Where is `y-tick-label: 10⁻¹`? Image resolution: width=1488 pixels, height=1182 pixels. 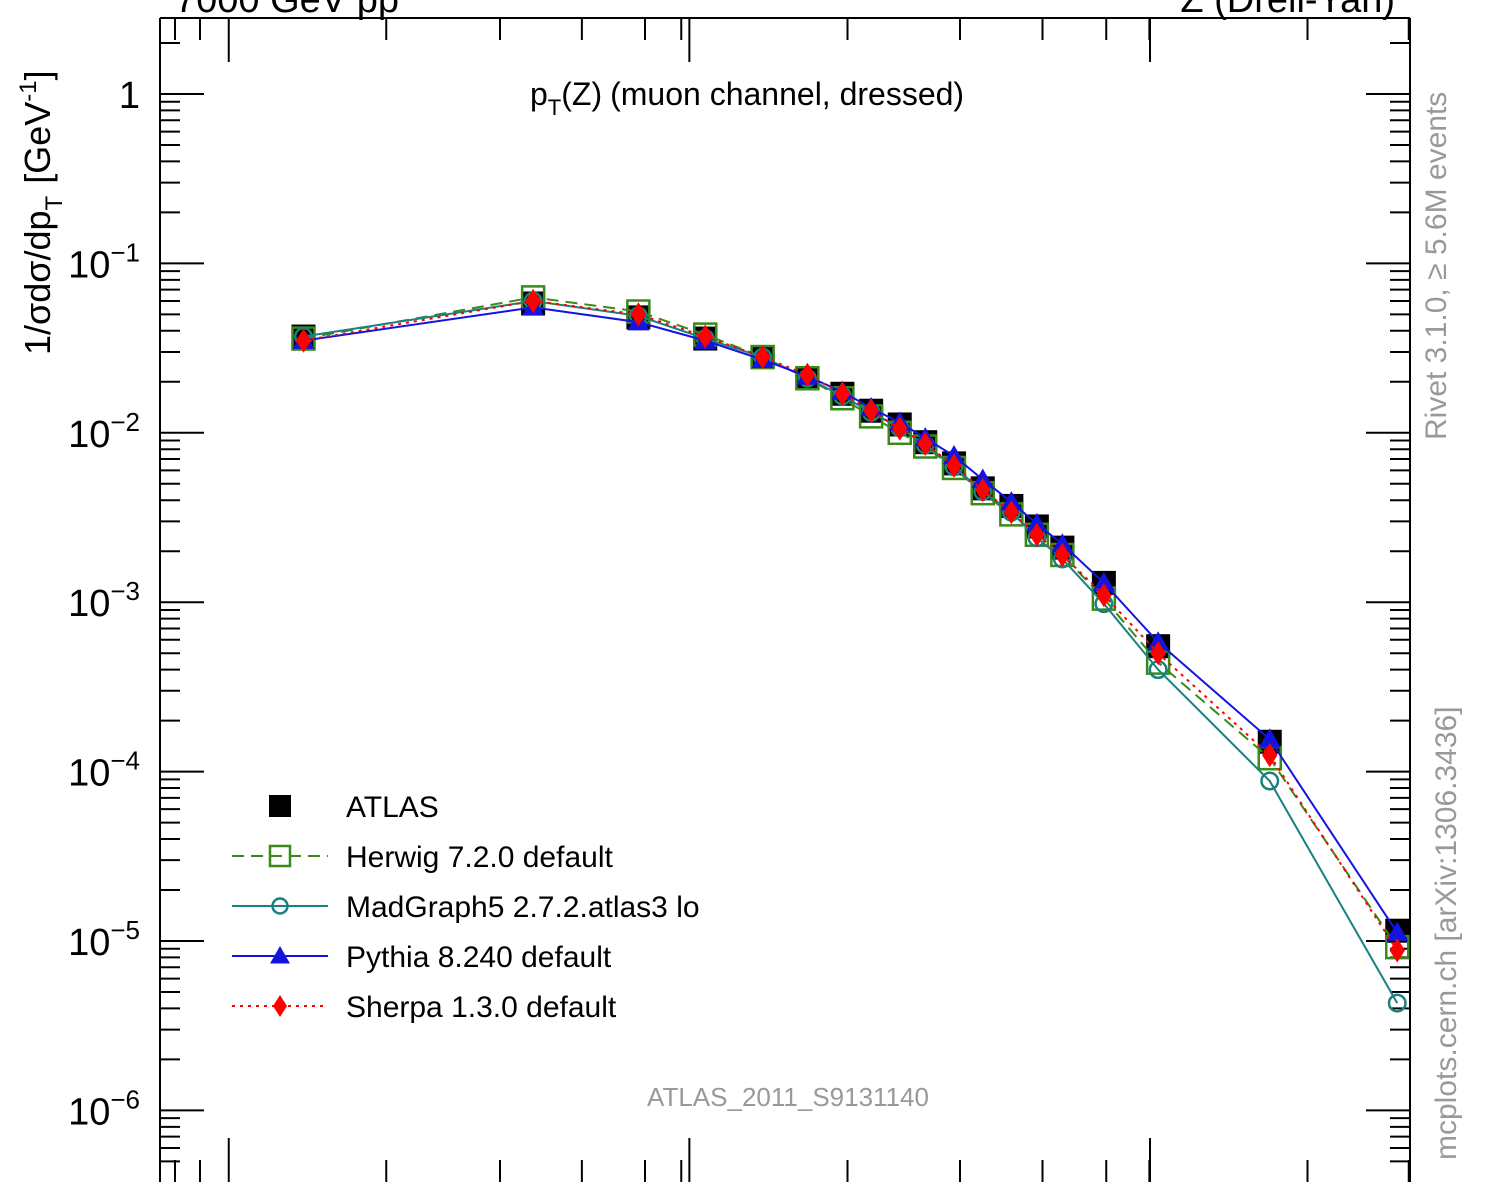 y-tick-label: 10⁻¹ is located at coordinates (104, 261).